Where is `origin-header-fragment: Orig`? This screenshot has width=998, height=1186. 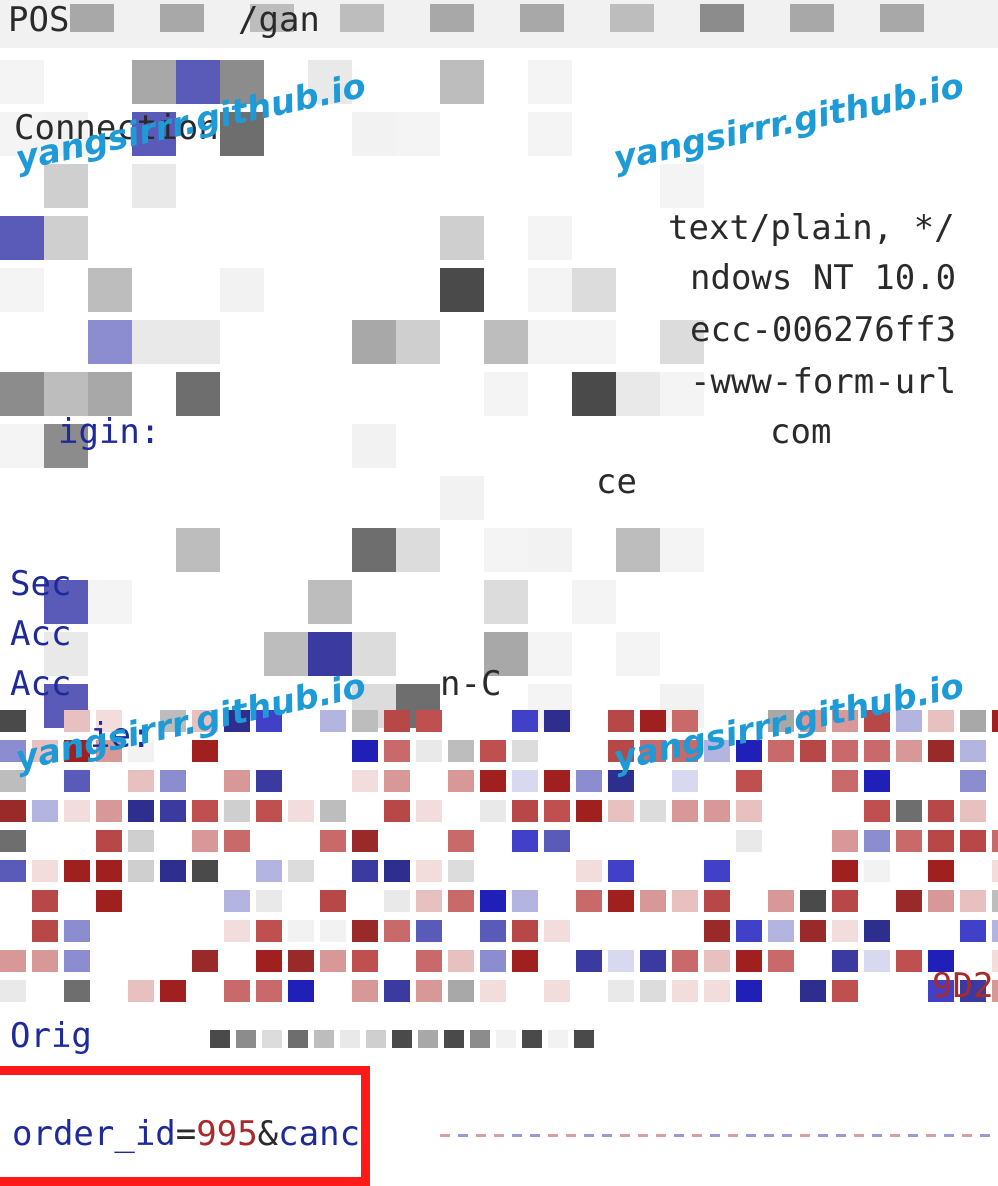 origin-header-fragment: Orig is located at coordinates (51, 1036).